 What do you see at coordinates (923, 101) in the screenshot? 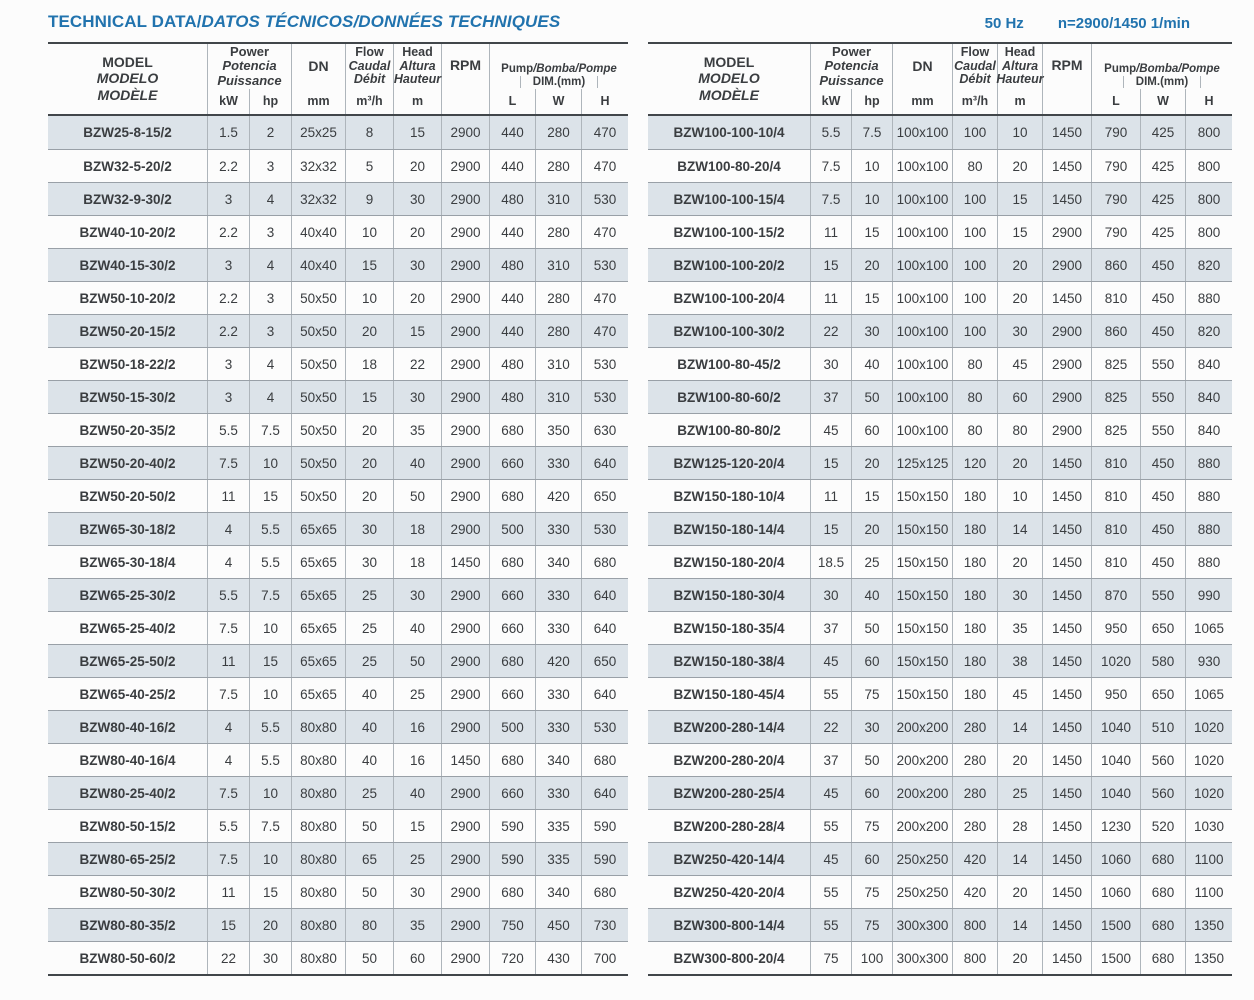
I see `unit-mm: mm` at bounding box center [923, 101].